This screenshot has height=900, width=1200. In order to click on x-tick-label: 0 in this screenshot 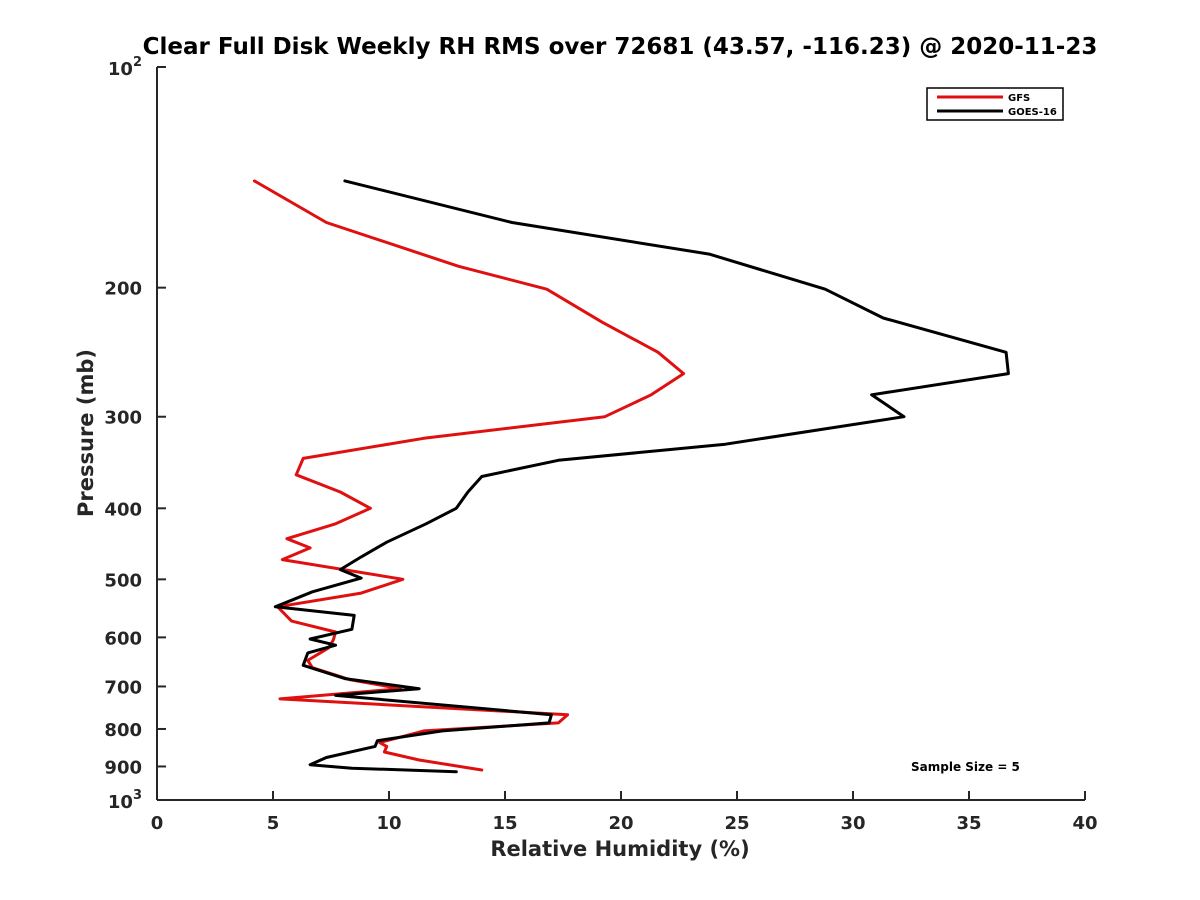, I will do `click(157, 823)`.